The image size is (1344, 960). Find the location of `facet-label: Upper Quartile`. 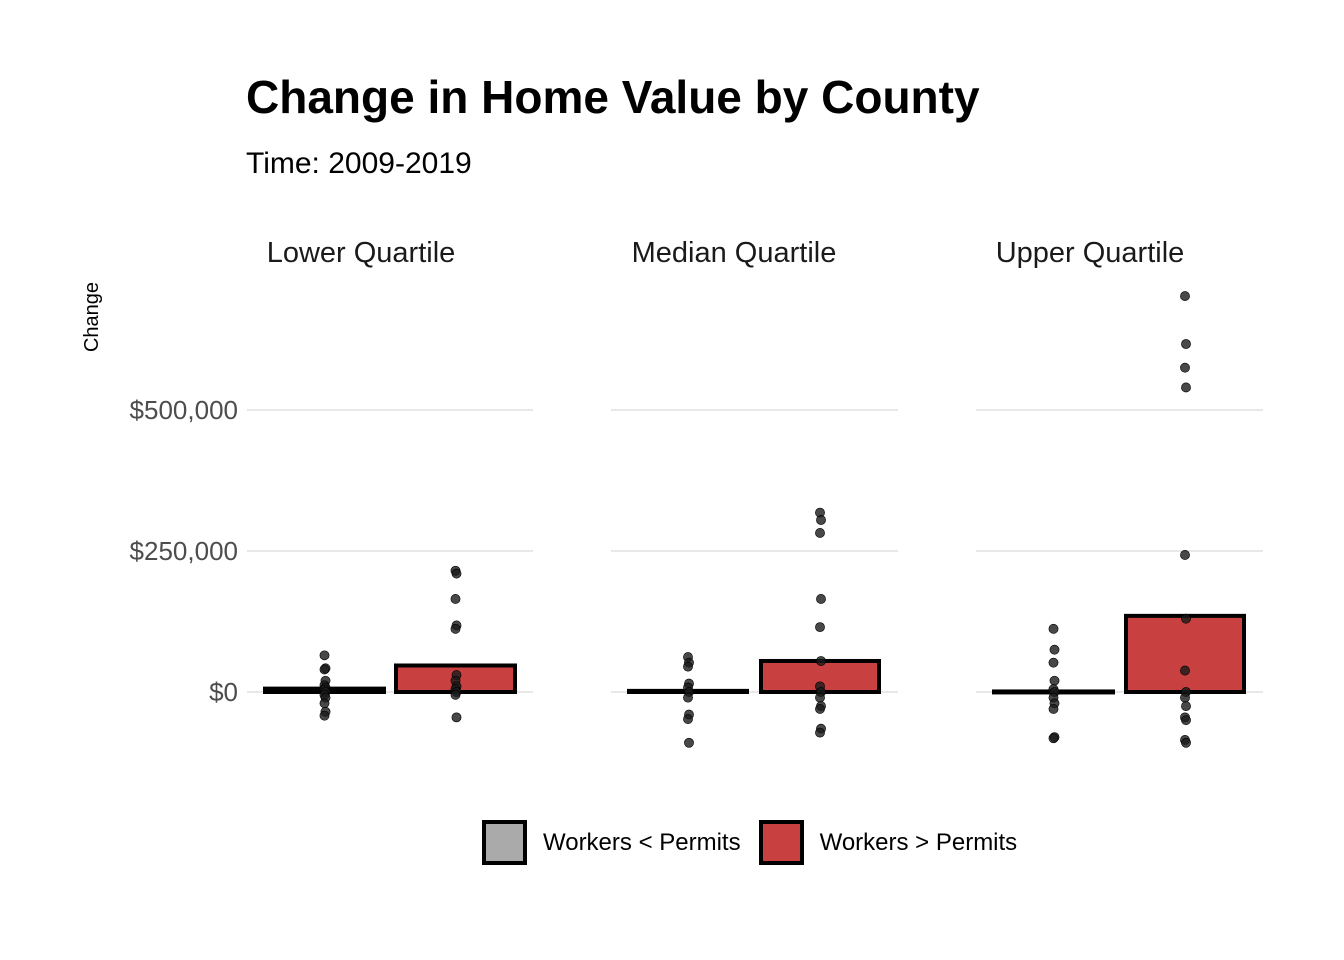

facet-label: Upper Quartile is located at coordinates (1090, 253).